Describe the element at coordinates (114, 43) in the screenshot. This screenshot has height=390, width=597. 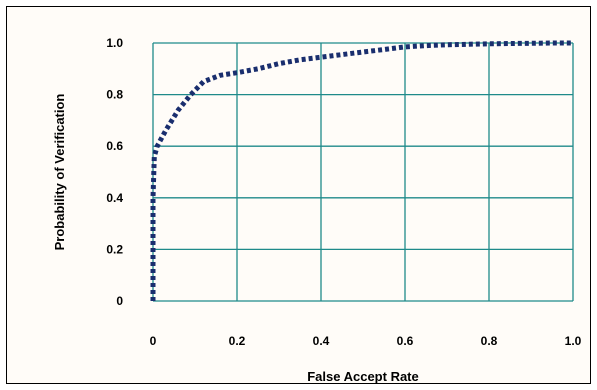
I see `y-tick-label: 1.0` at that location.